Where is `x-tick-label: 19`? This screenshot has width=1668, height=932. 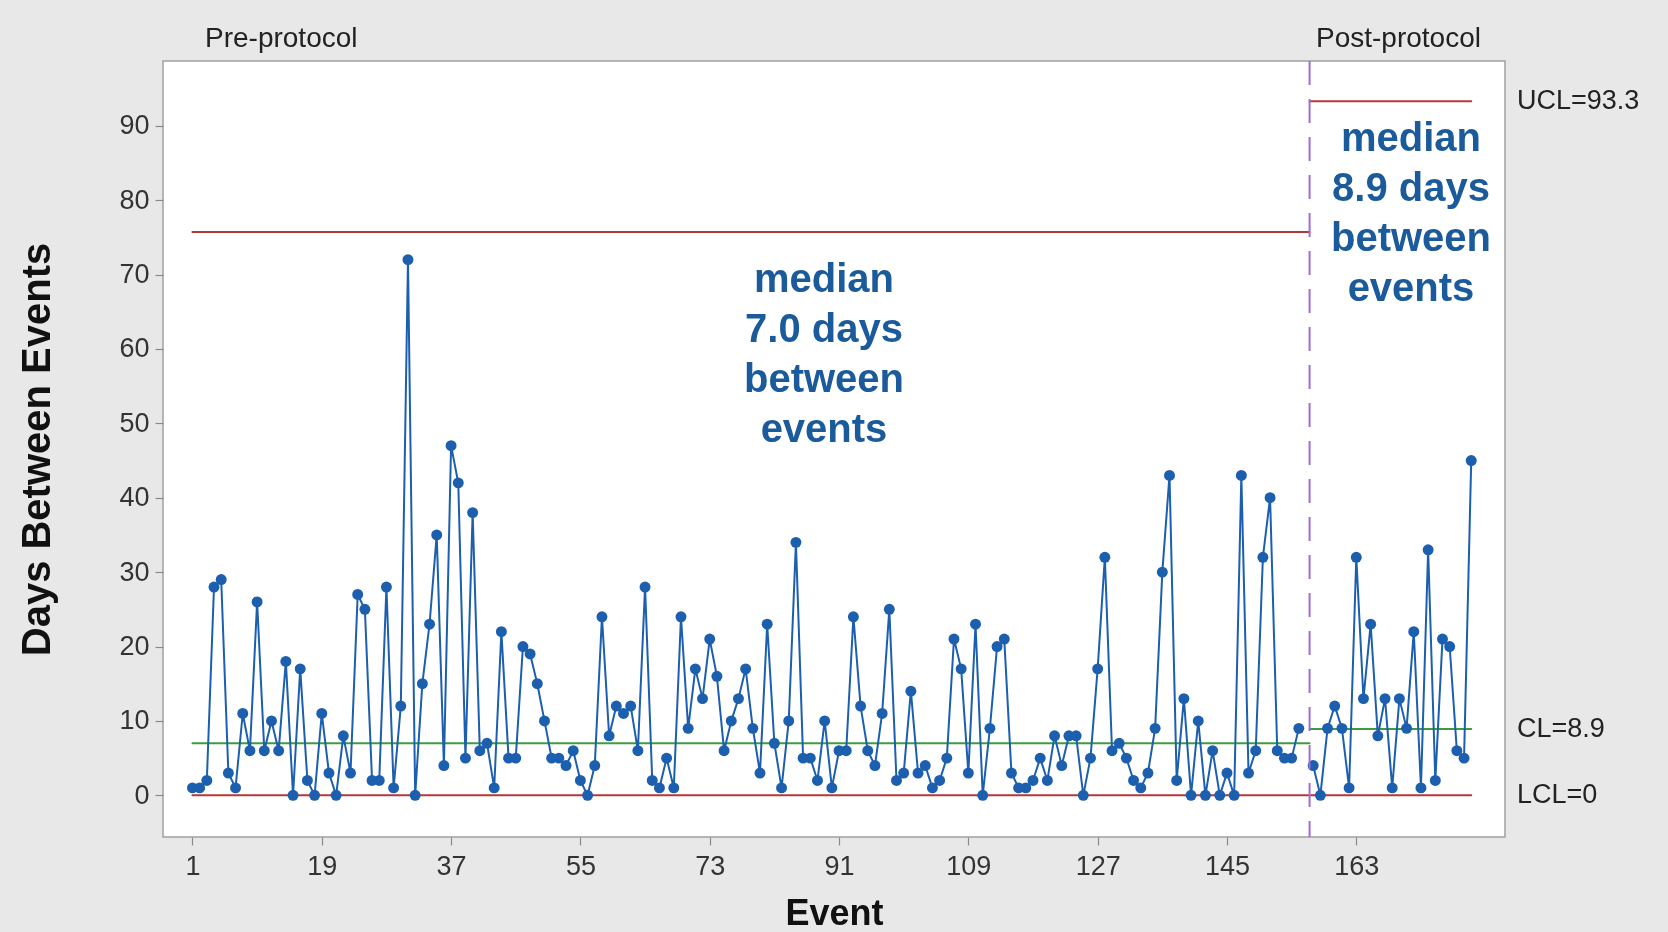
x-tick-label: 19 is located at coordinates (322, 865).